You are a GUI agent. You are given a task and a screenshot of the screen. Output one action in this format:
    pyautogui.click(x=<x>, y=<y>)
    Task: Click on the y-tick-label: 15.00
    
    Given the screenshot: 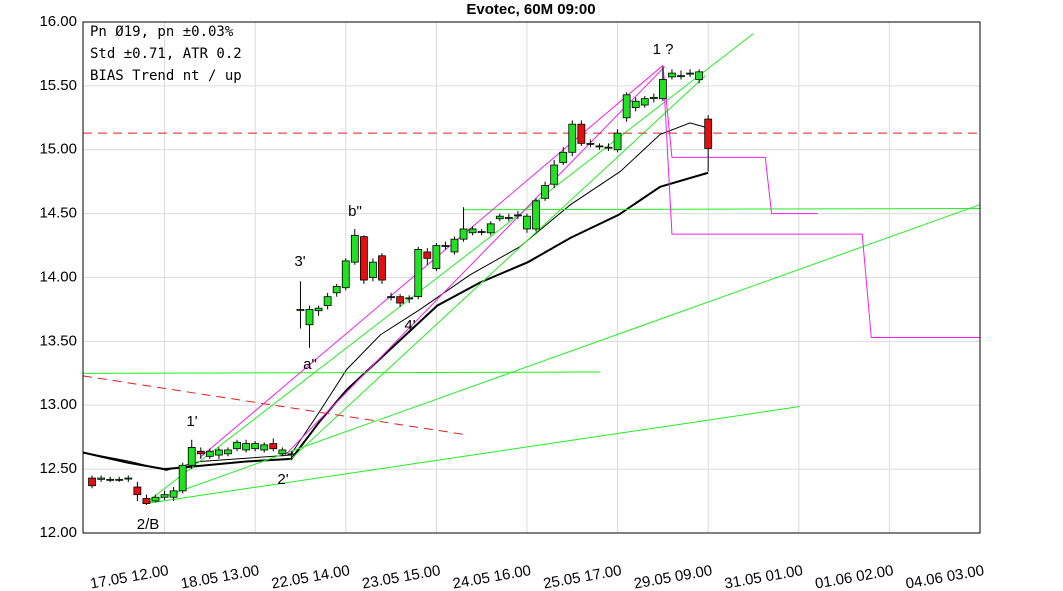 What is the action you would take?
    pyautogui.click(x=58, y=149)
    